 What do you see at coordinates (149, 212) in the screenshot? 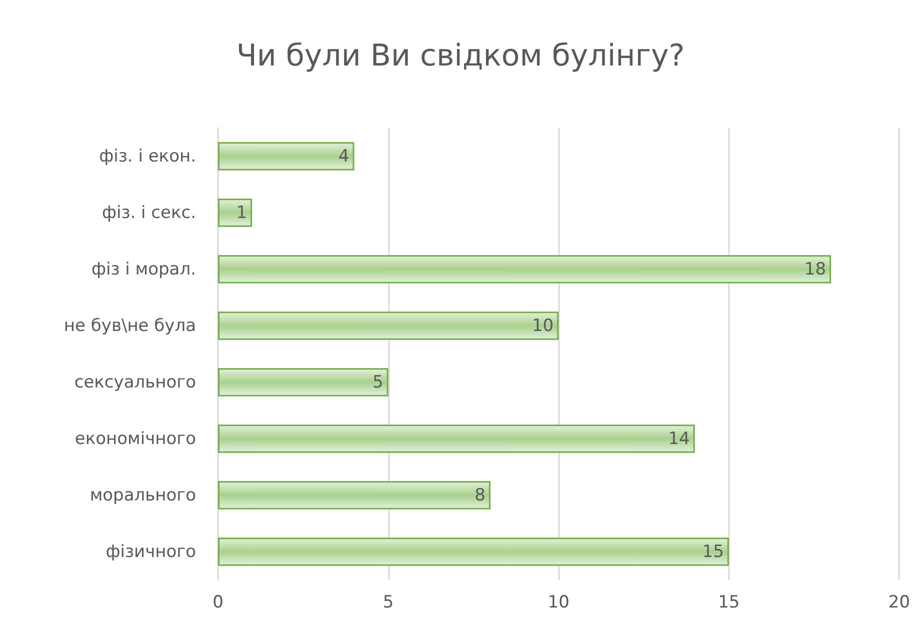
I see `y-tick-label: фіз. і секс.` at bounding box center [149, 212].